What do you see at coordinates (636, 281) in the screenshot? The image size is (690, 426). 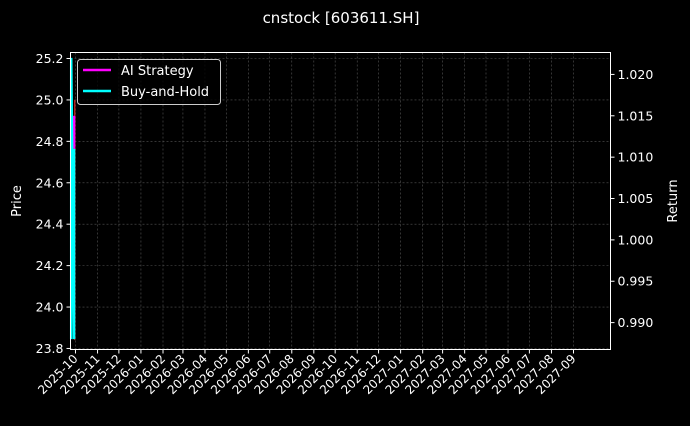 I see `right-tick-label: 0.995` at bounding box center [636, 281].